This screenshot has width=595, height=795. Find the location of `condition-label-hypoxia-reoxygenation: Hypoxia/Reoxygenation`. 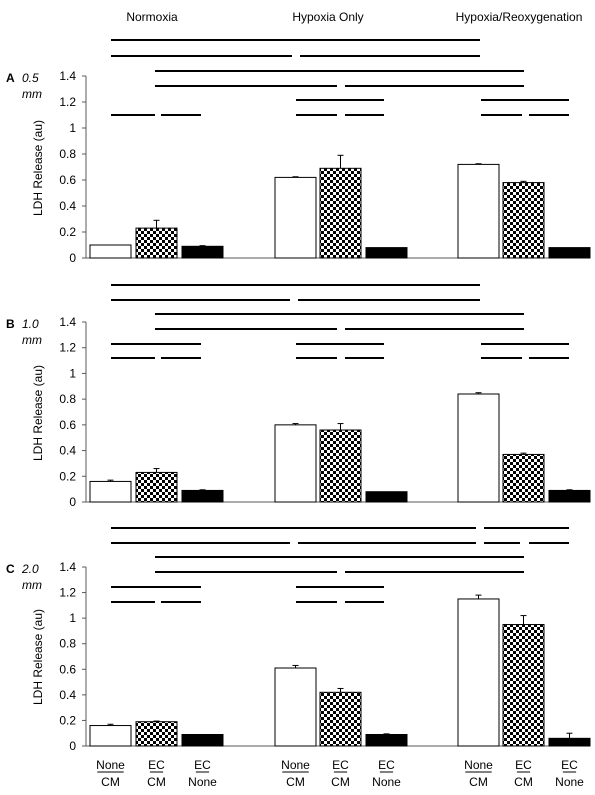

condition-label-hypoxia-reoxygenation: Hypoxia/Reoxygenation is located at coordinates (519, 17).